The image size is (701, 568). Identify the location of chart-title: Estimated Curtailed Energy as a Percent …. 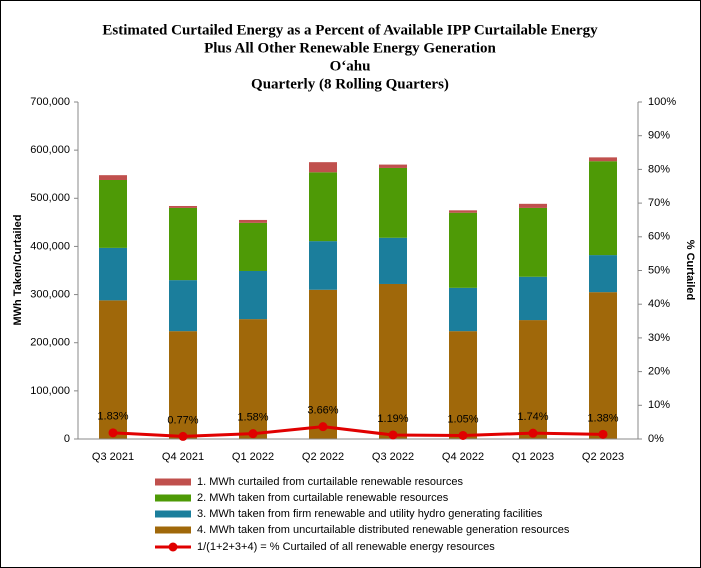
(350, 30).